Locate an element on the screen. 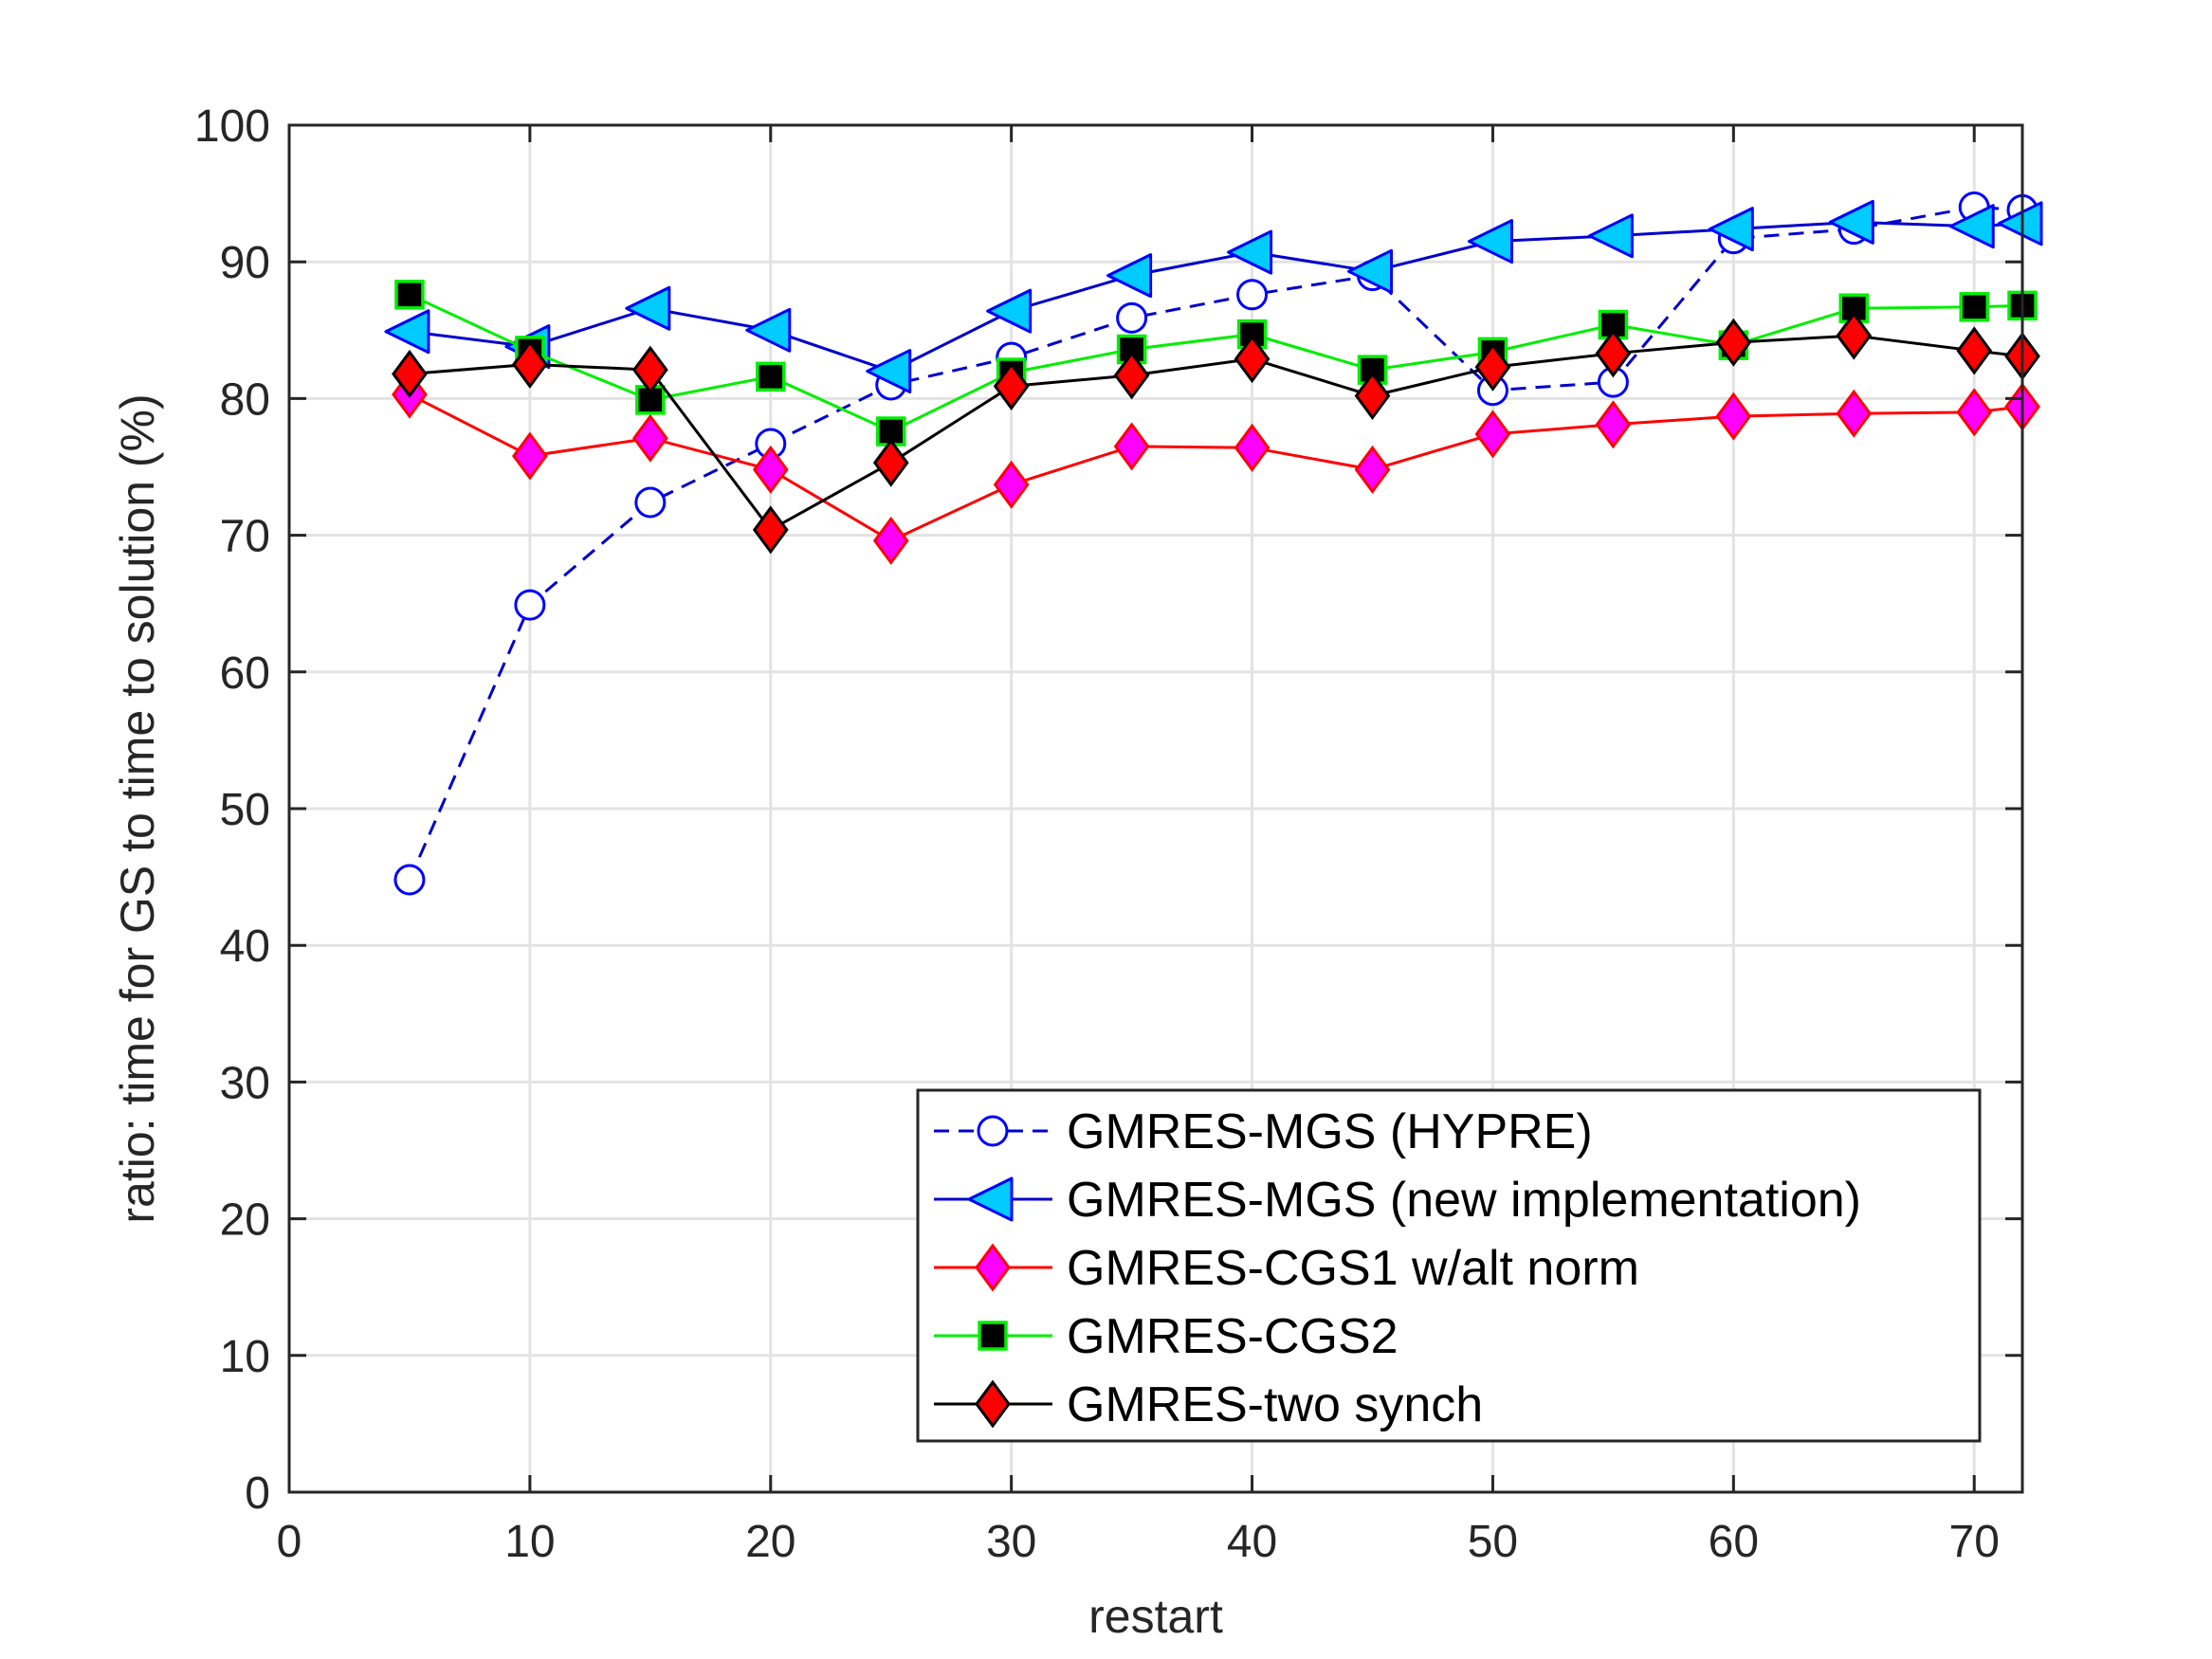 The height and width of the screenshot is (1659, 2212). x-tick-label: 10 is located at coordinates (529, 1542).